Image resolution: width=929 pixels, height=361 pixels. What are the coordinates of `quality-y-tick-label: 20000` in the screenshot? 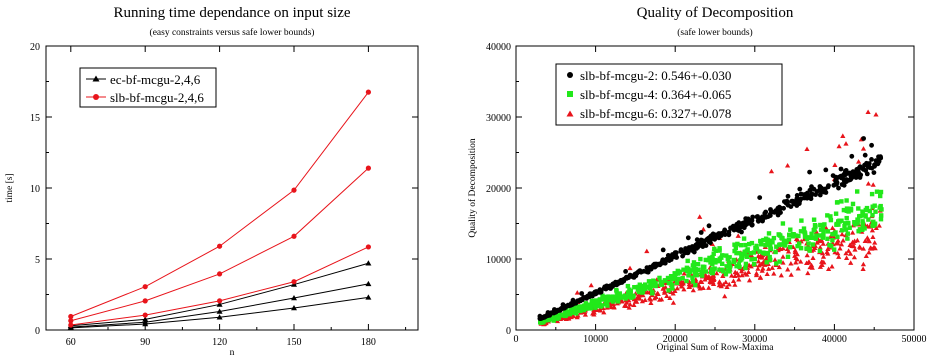 It's located at (498, 189).